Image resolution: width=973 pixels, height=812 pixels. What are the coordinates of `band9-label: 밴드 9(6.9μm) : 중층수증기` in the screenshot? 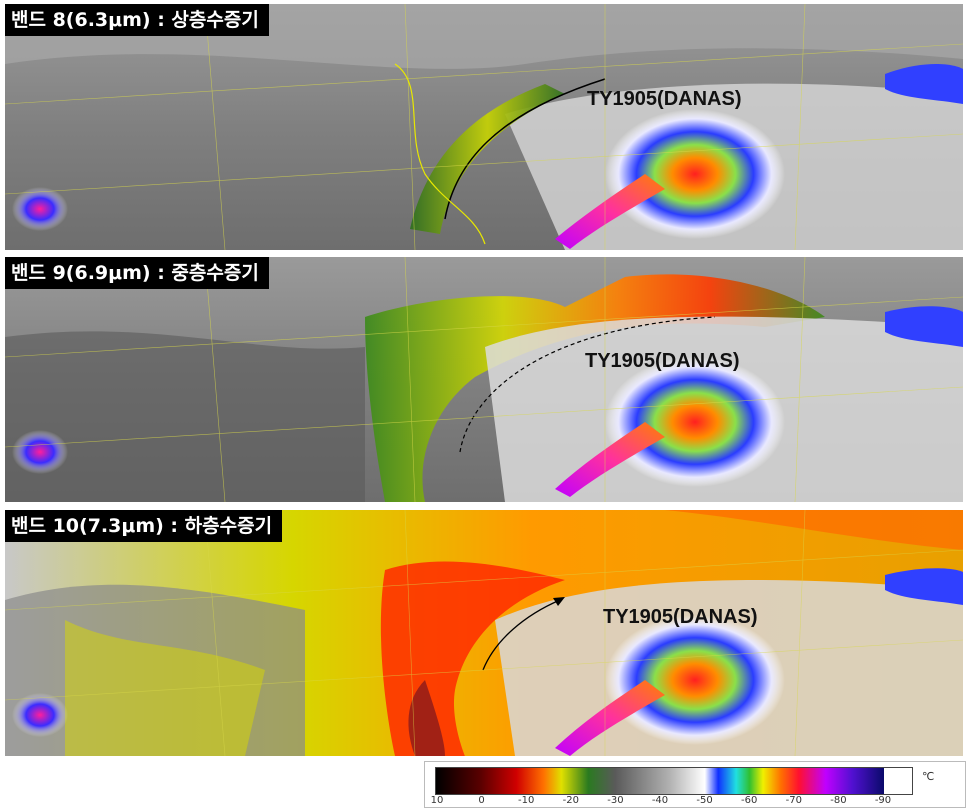 It's located at (137, 273).